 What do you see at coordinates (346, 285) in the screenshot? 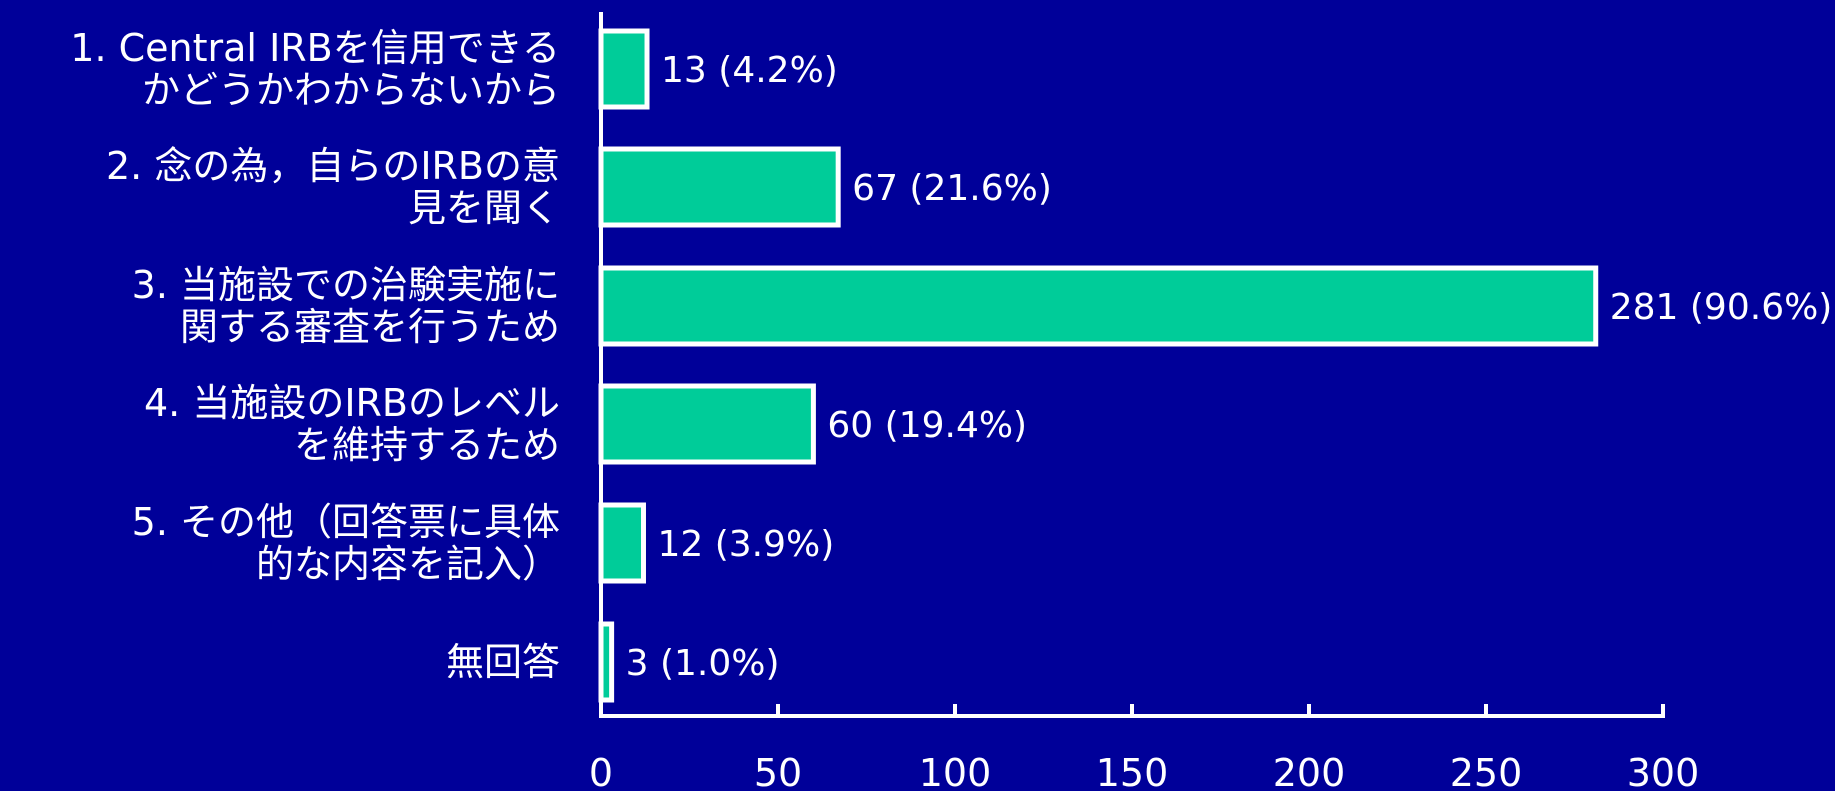
I see `category-label: 3. 当施設での治験実施に` at bounding box center [346, 285].